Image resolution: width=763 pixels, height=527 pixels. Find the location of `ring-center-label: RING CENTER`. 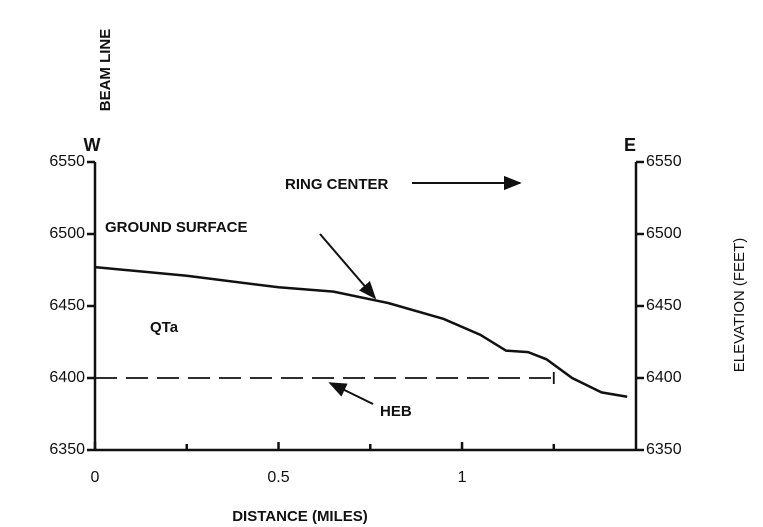

ring-center-label: RING CENTER is located at coordinates (337, 184).